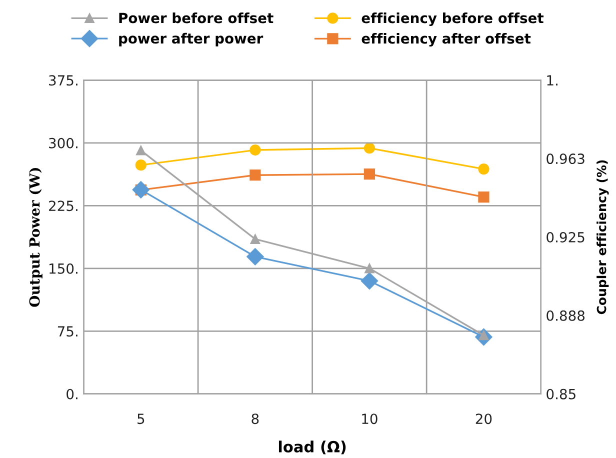 Image resolution: width=616 pixels, height=458 pixels. What do you see at coordinates (565, 315) in the screenshot?
I see `y2-tick-label: 0.888` at bounding box center [565, 315].